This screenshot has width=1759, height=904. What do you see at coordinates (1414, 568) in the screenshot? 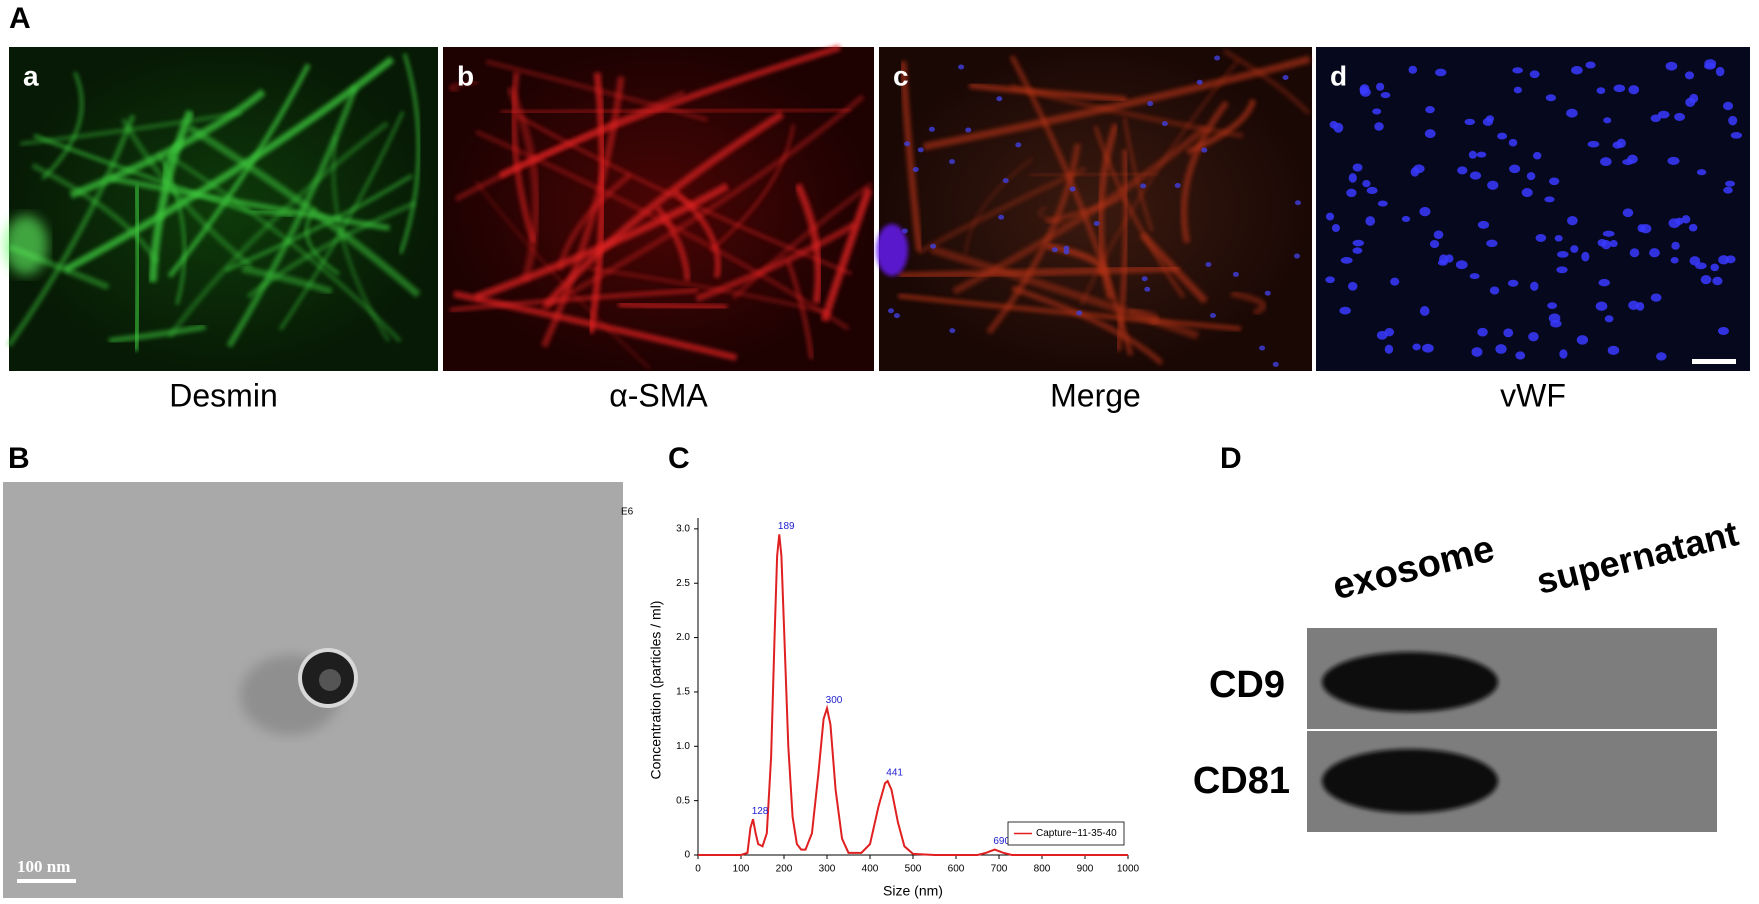
I see `lane-label: exosome` at bounding box center [1414, 568].